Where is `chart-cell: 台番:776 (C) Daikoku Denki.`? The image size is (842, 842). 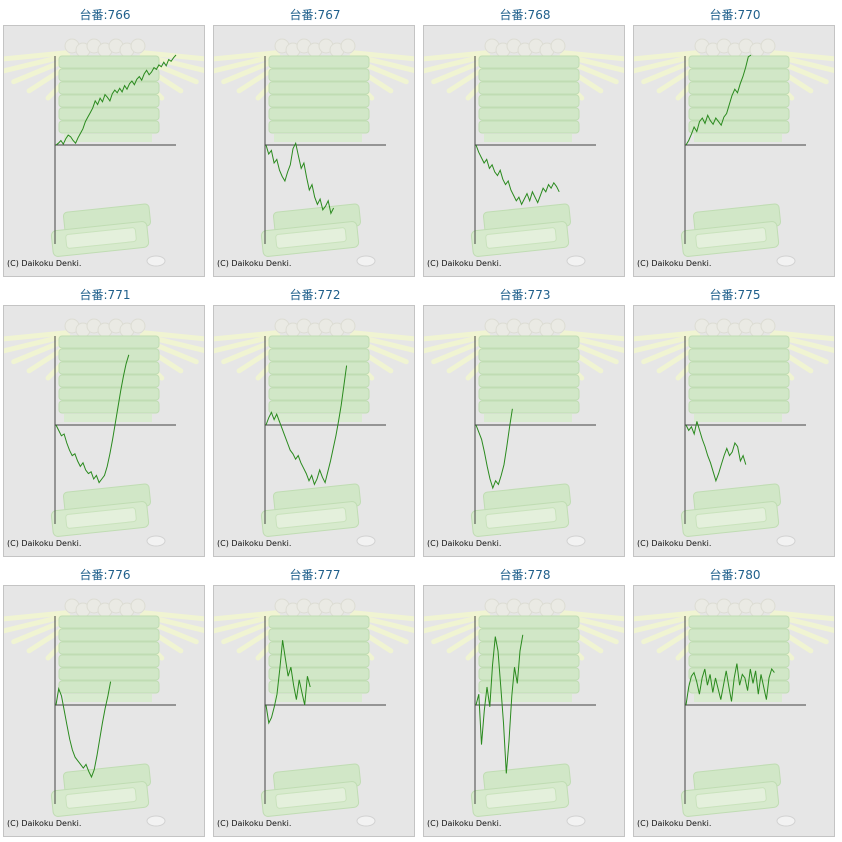 chart-cell: 台番:776 (C) Daikoku Denki. is located at coordinates (105, 699).